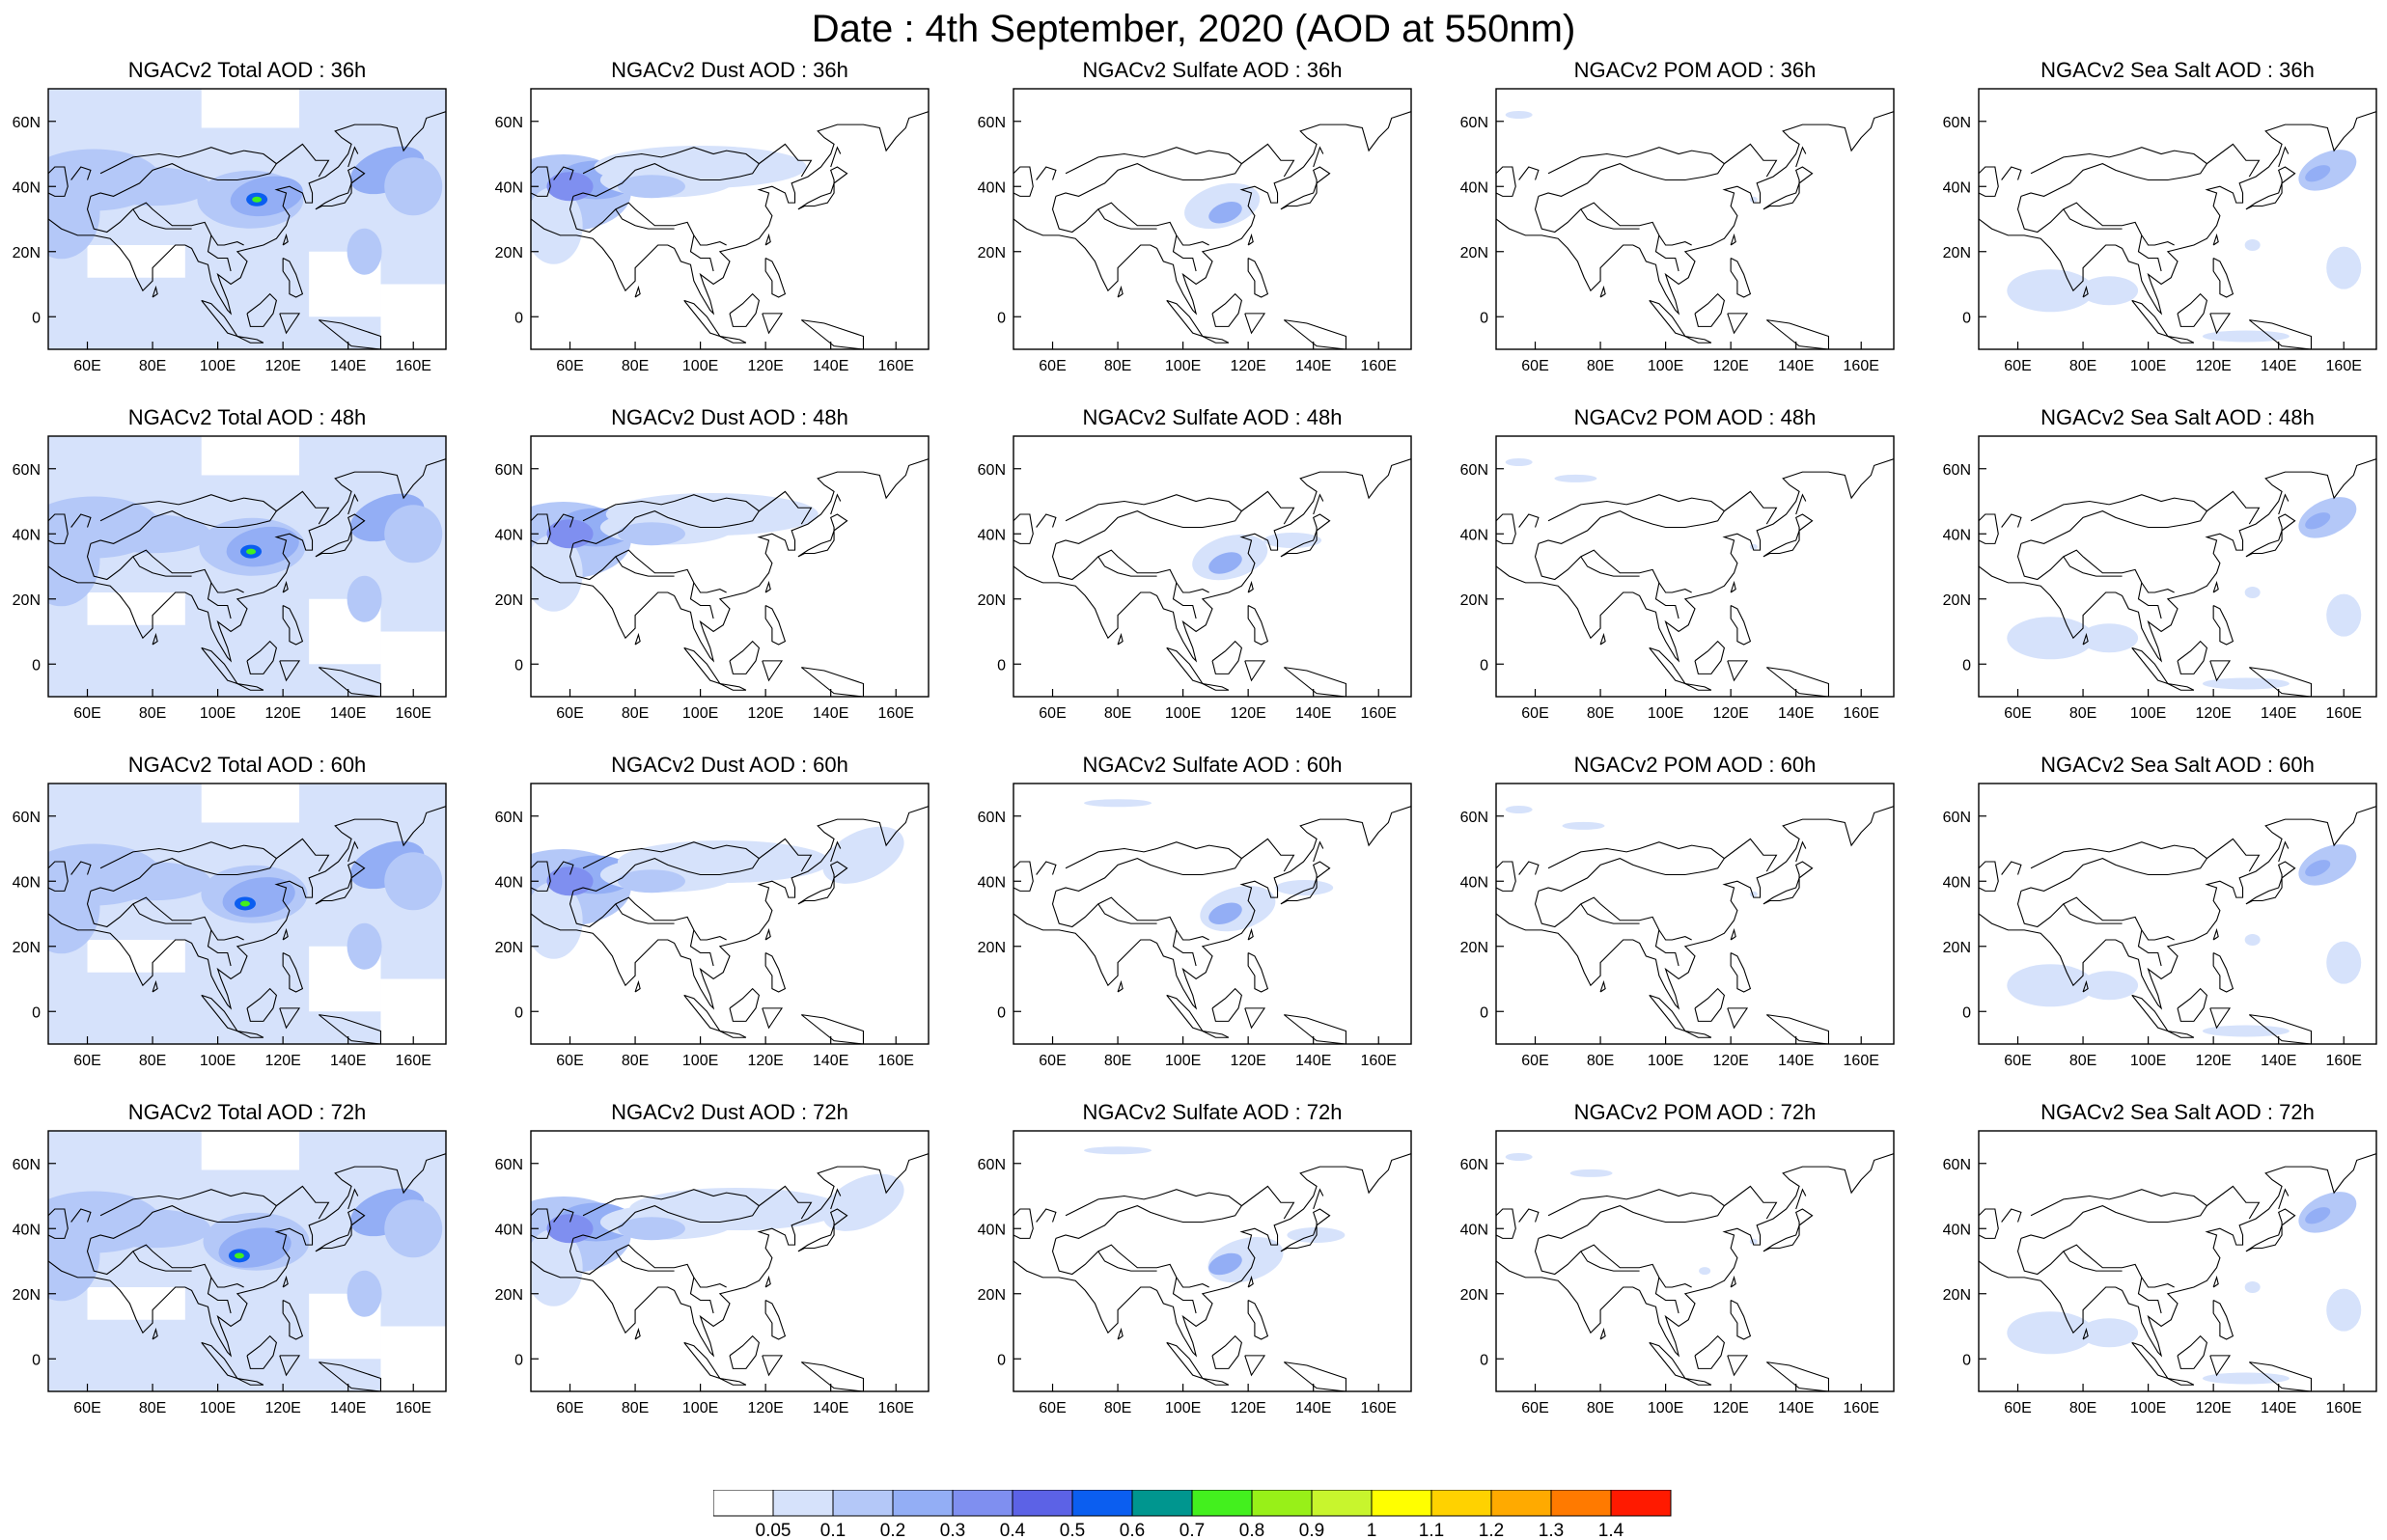  Describe the element at coordinates (1212, 70) in the screenshot. I see `panel-title: NGACv2 Sulfate AOD : 36h` at that location.